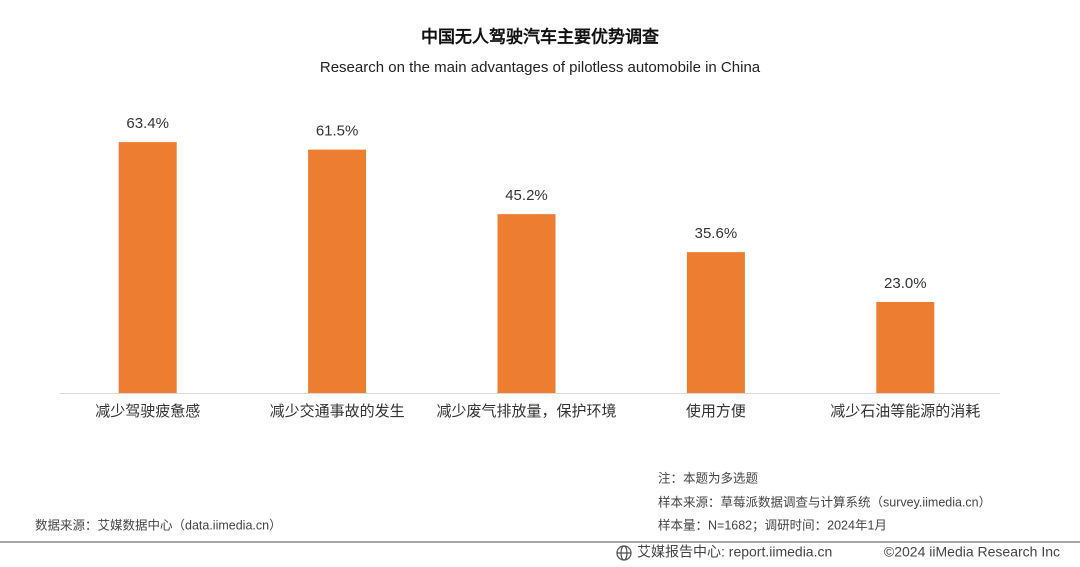  What do you see at coordinates (158, 524) in the screenshot?
I see `source: 数据来源：艾媒数据中心（data.iimedia.cn）` at bounding box center [158, 524].